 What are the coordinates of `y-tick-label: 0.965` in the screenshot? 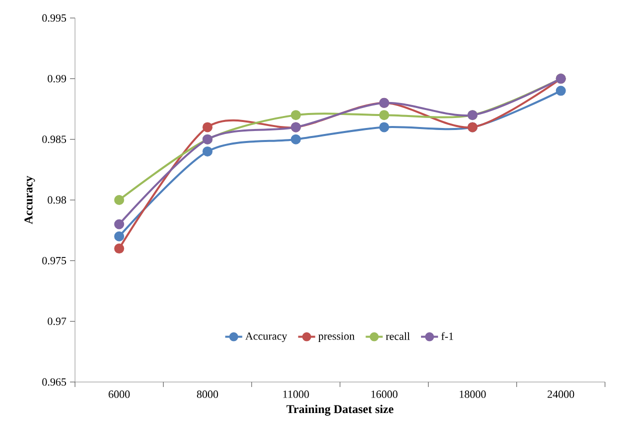 It's located at (54, 382).